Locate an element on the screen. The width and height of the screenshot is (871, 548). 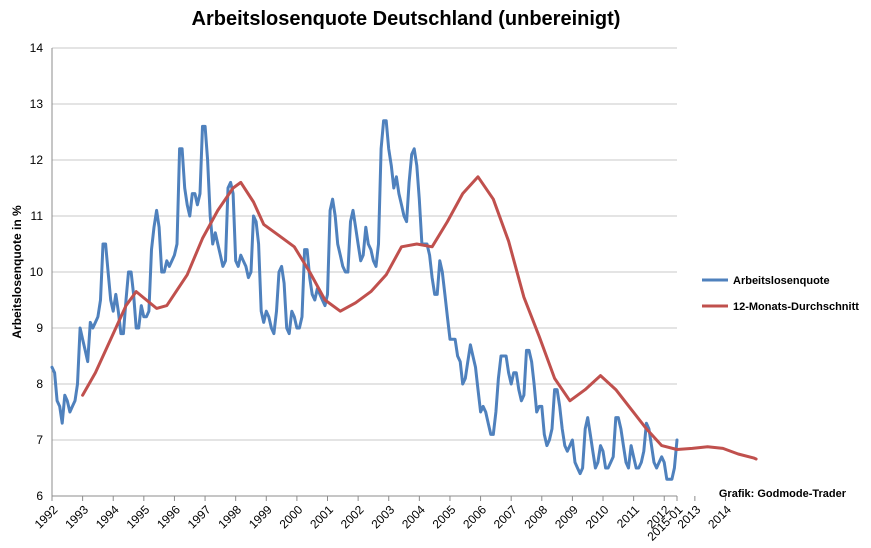
x-tick-label: 2009 is located at coordinates (566, 516).